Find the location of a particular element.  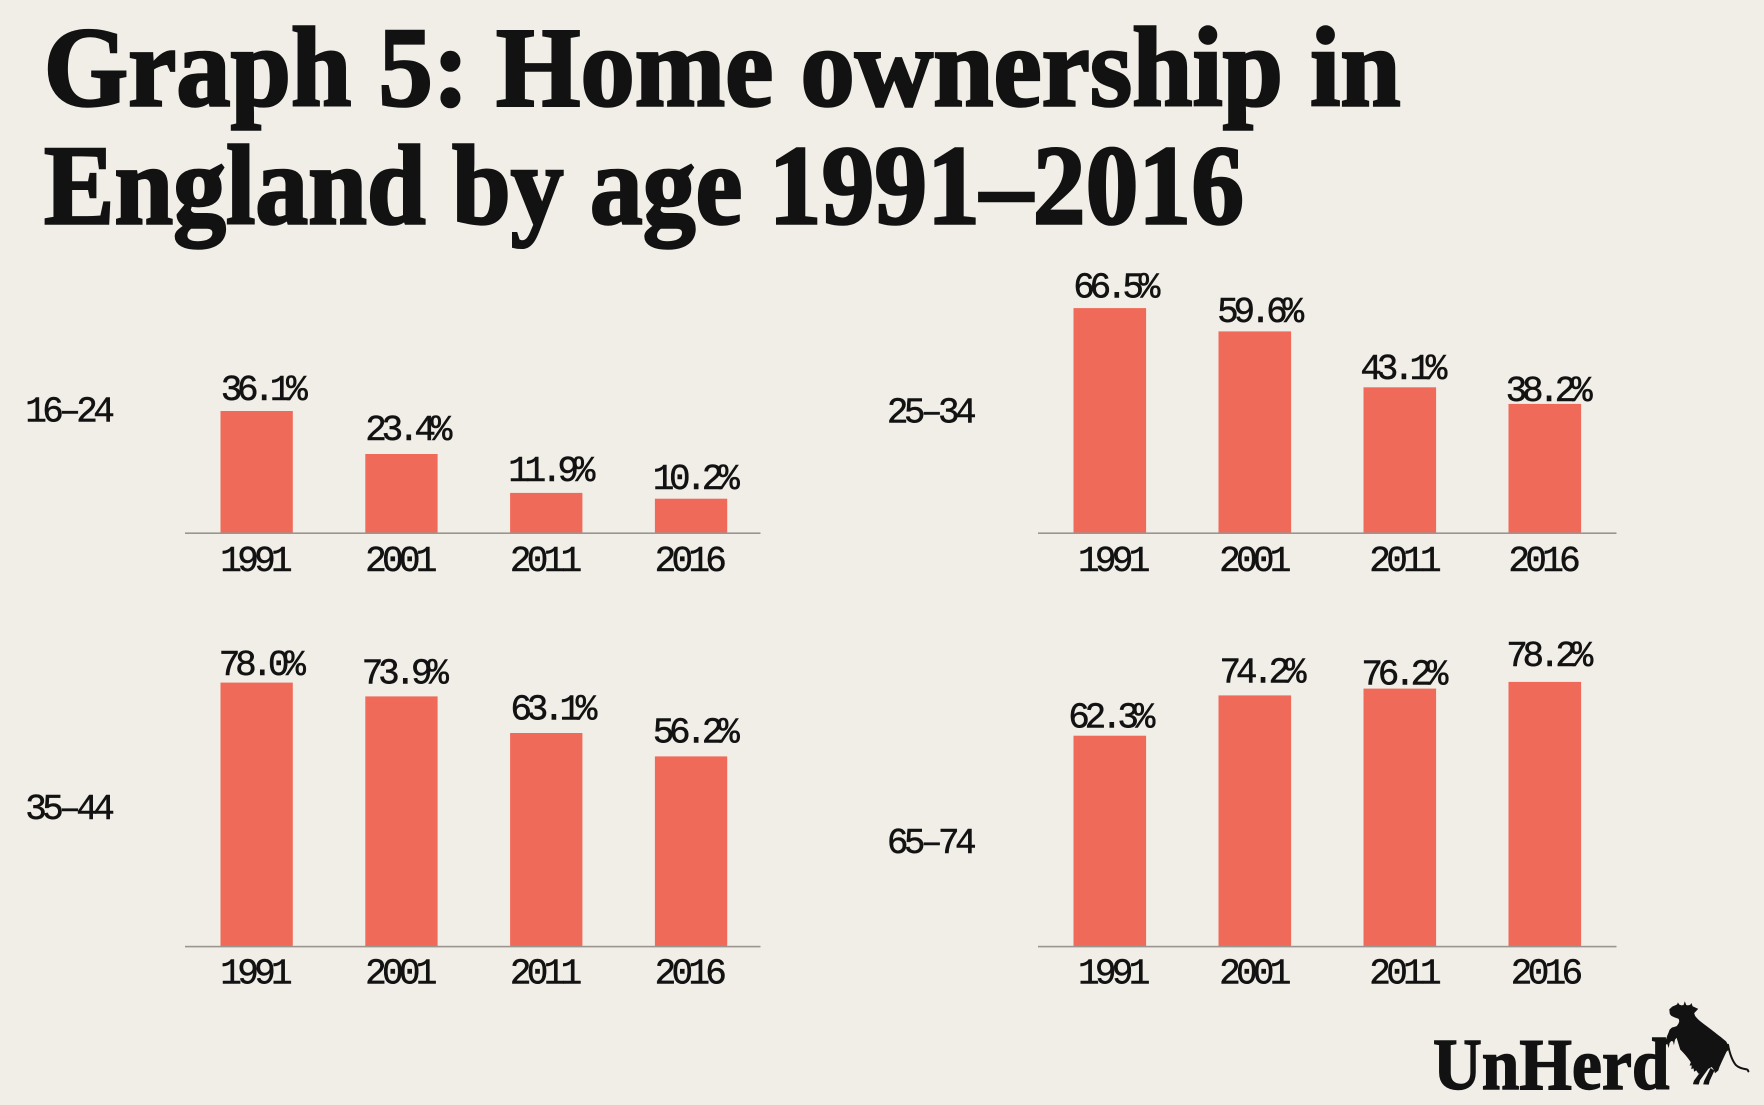

svg-text: 66.5% is located at coordinates (1116, 288).